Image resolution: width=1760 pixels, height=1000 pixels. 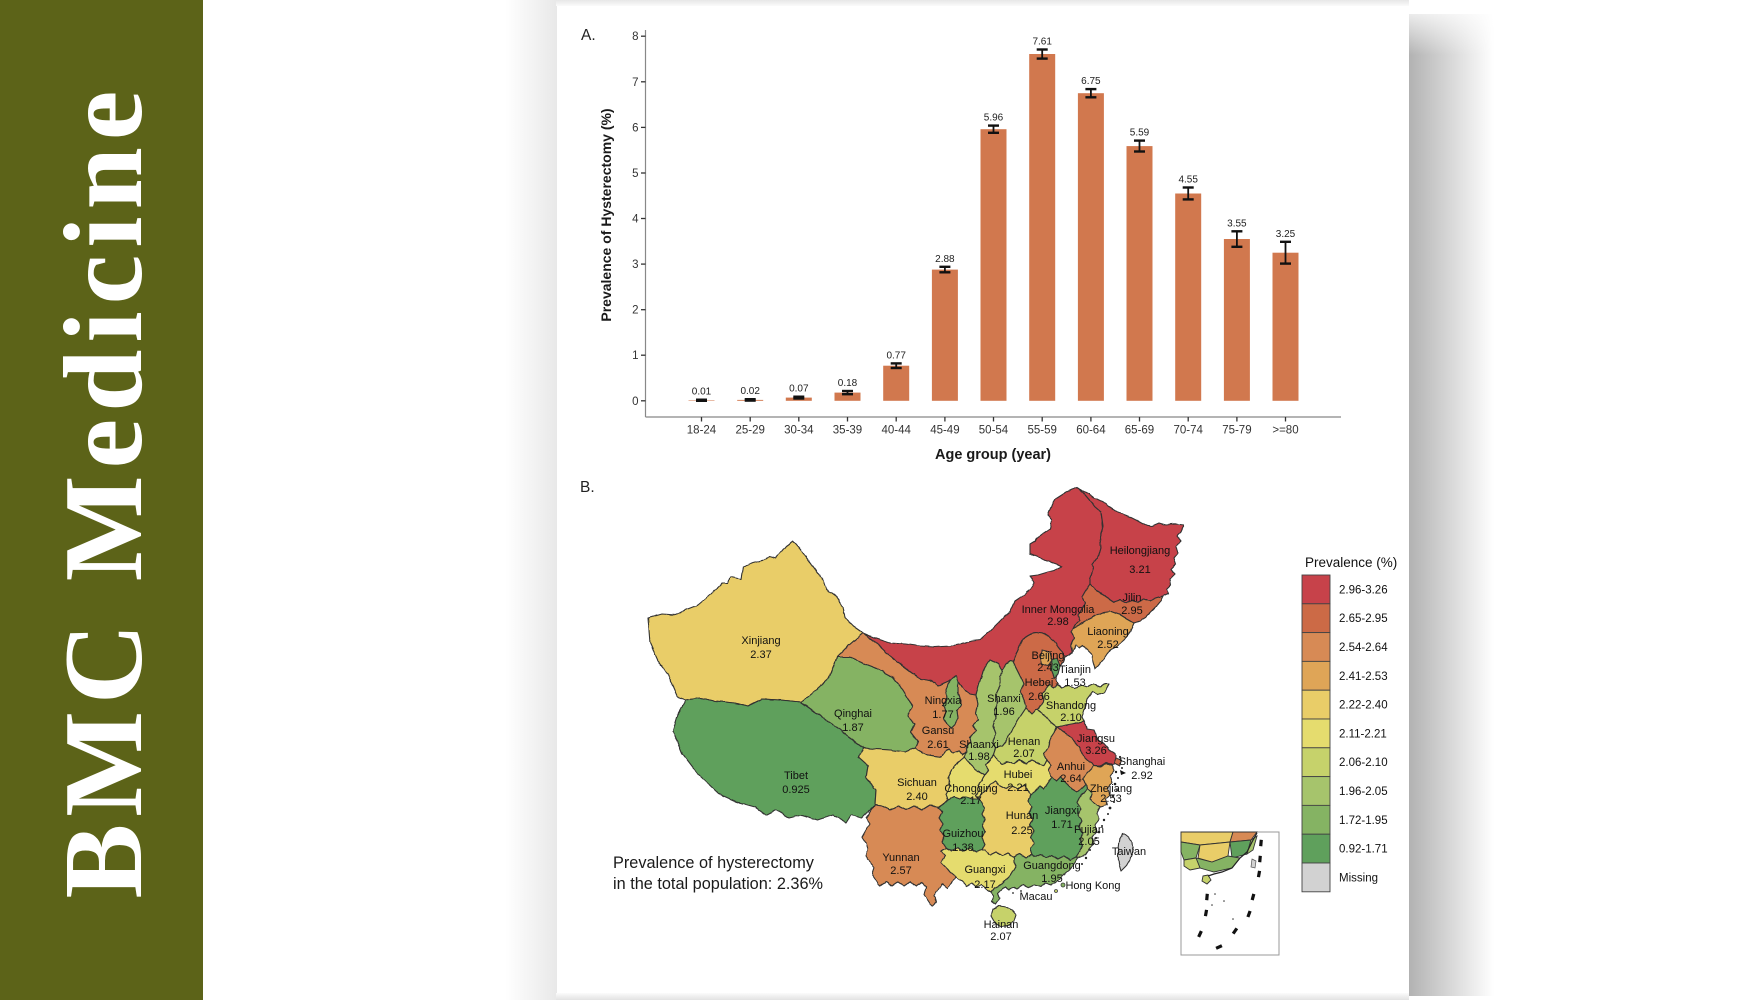 I want to click on svg-text: 30-34, so click(x=799, y=431).